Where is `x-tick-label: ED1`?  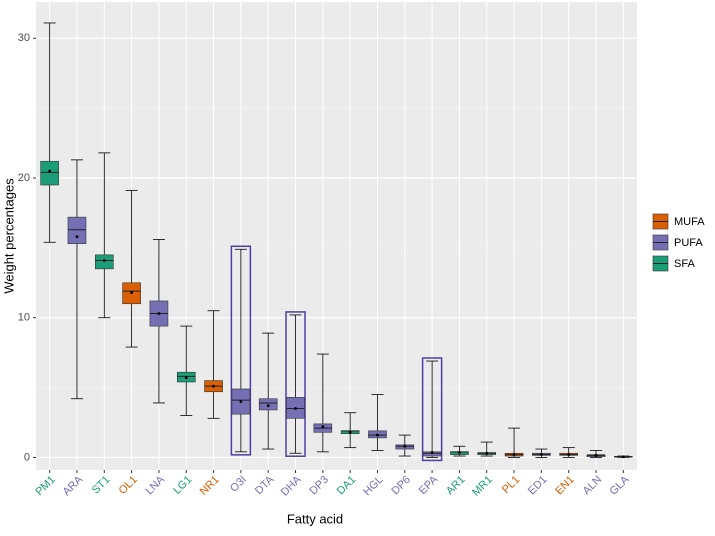 x-tick-label: ED1 is located at coordinates (538, 486).